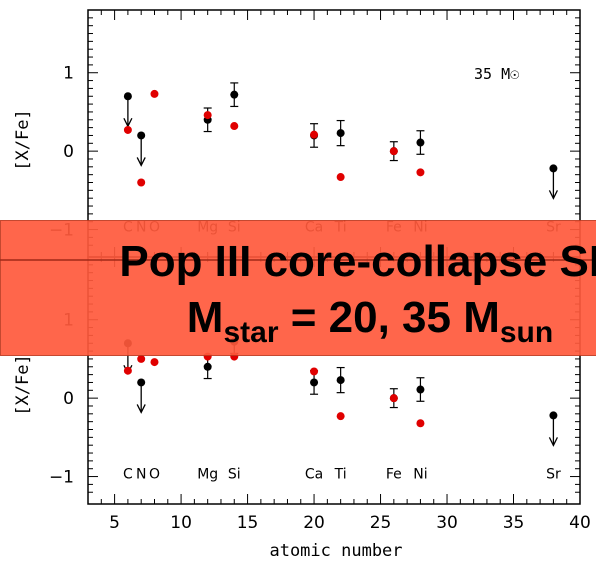  I want to click on banner-line-2: Mstar = 20, 35 Msun, so click(298, 322).